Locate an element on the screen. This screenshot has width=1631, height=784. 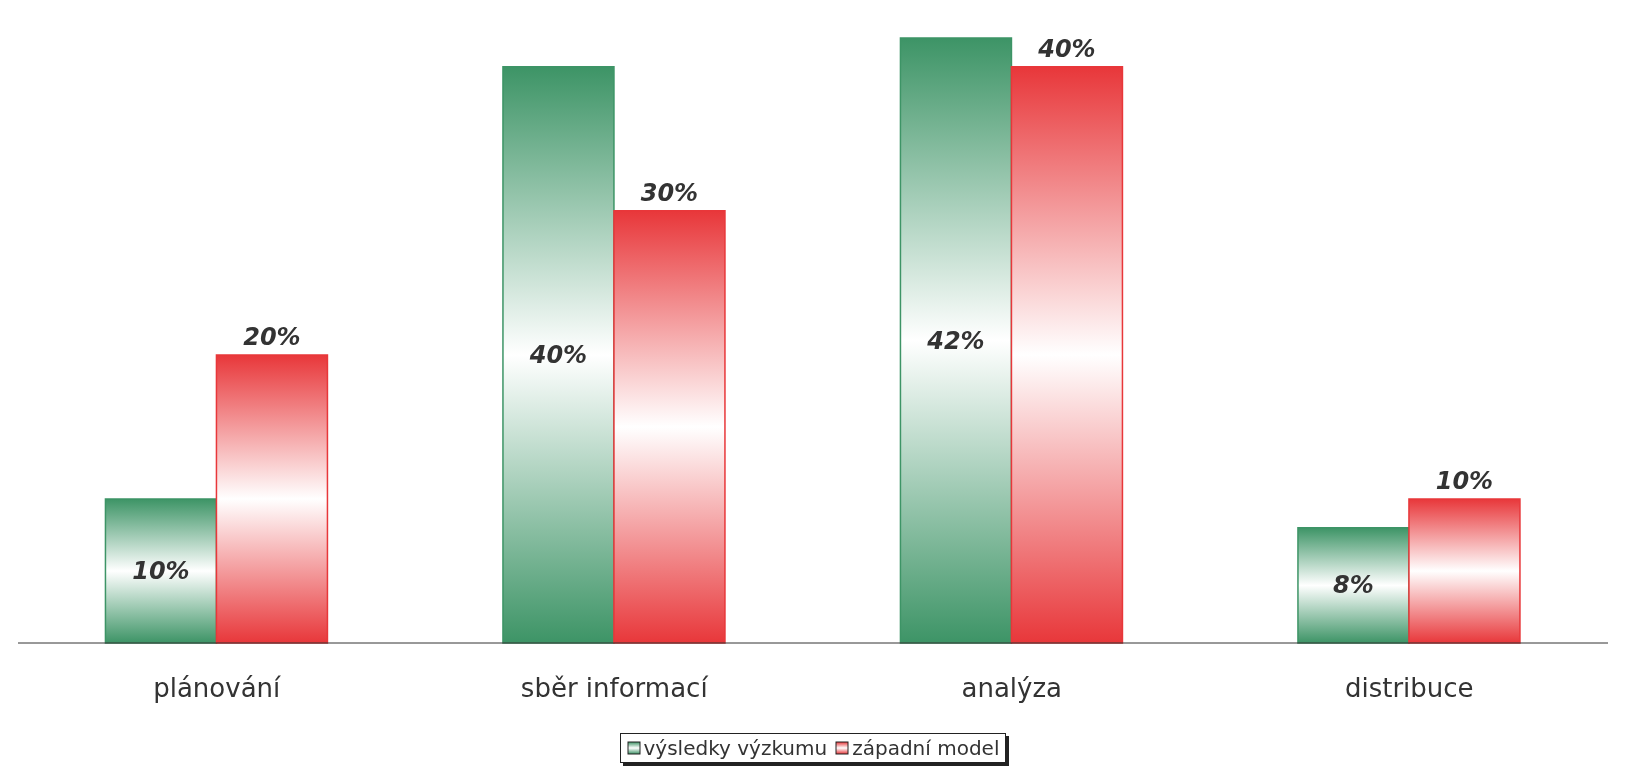
x-tick-label: sběr informací is located at coordinates (614, 688).